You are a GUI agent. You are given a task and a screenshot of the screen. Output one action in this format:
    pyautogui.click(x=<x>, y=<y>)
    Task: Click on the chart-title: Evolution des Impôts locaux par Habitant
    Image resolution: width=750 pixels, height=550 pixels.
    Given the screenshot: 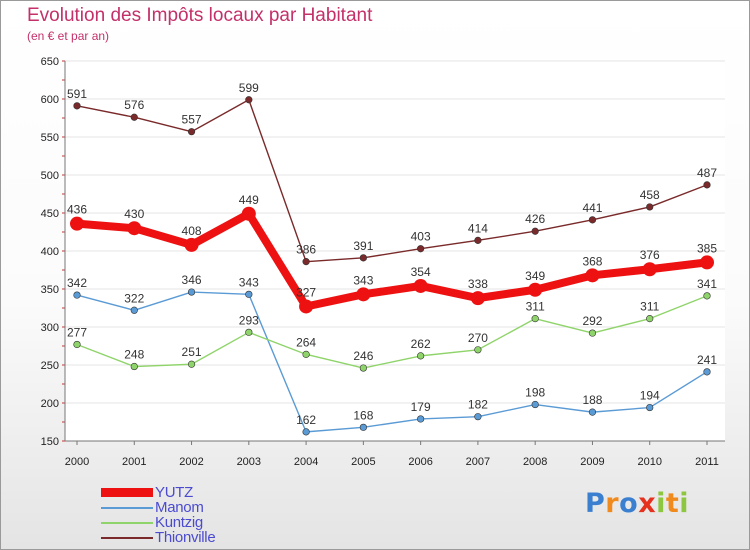 What is the action you would take?
    pyautogui.click(x=200, y=15)
    